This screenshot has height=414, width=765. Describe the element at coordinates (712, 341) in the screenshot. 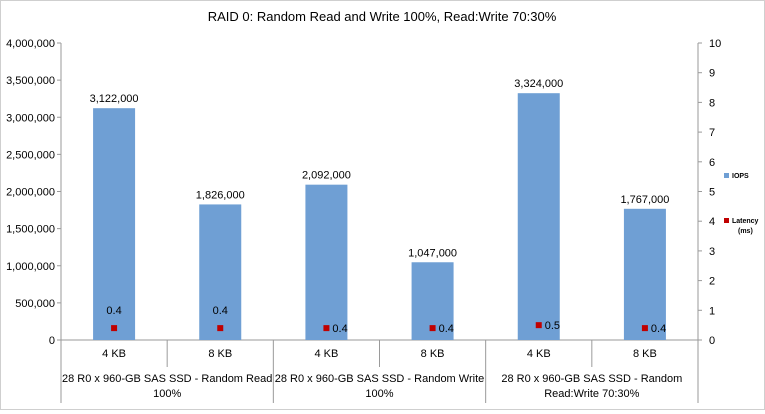

I see `right-tick-label: 0` at that location.